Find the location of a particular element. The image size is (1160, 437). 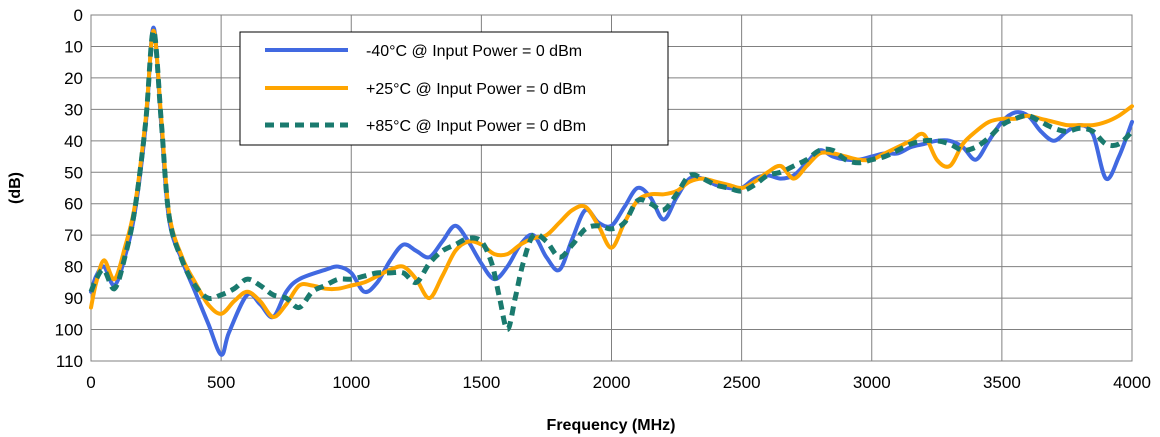

x-tick-label: 1500 is located at coordinates (481, 382).